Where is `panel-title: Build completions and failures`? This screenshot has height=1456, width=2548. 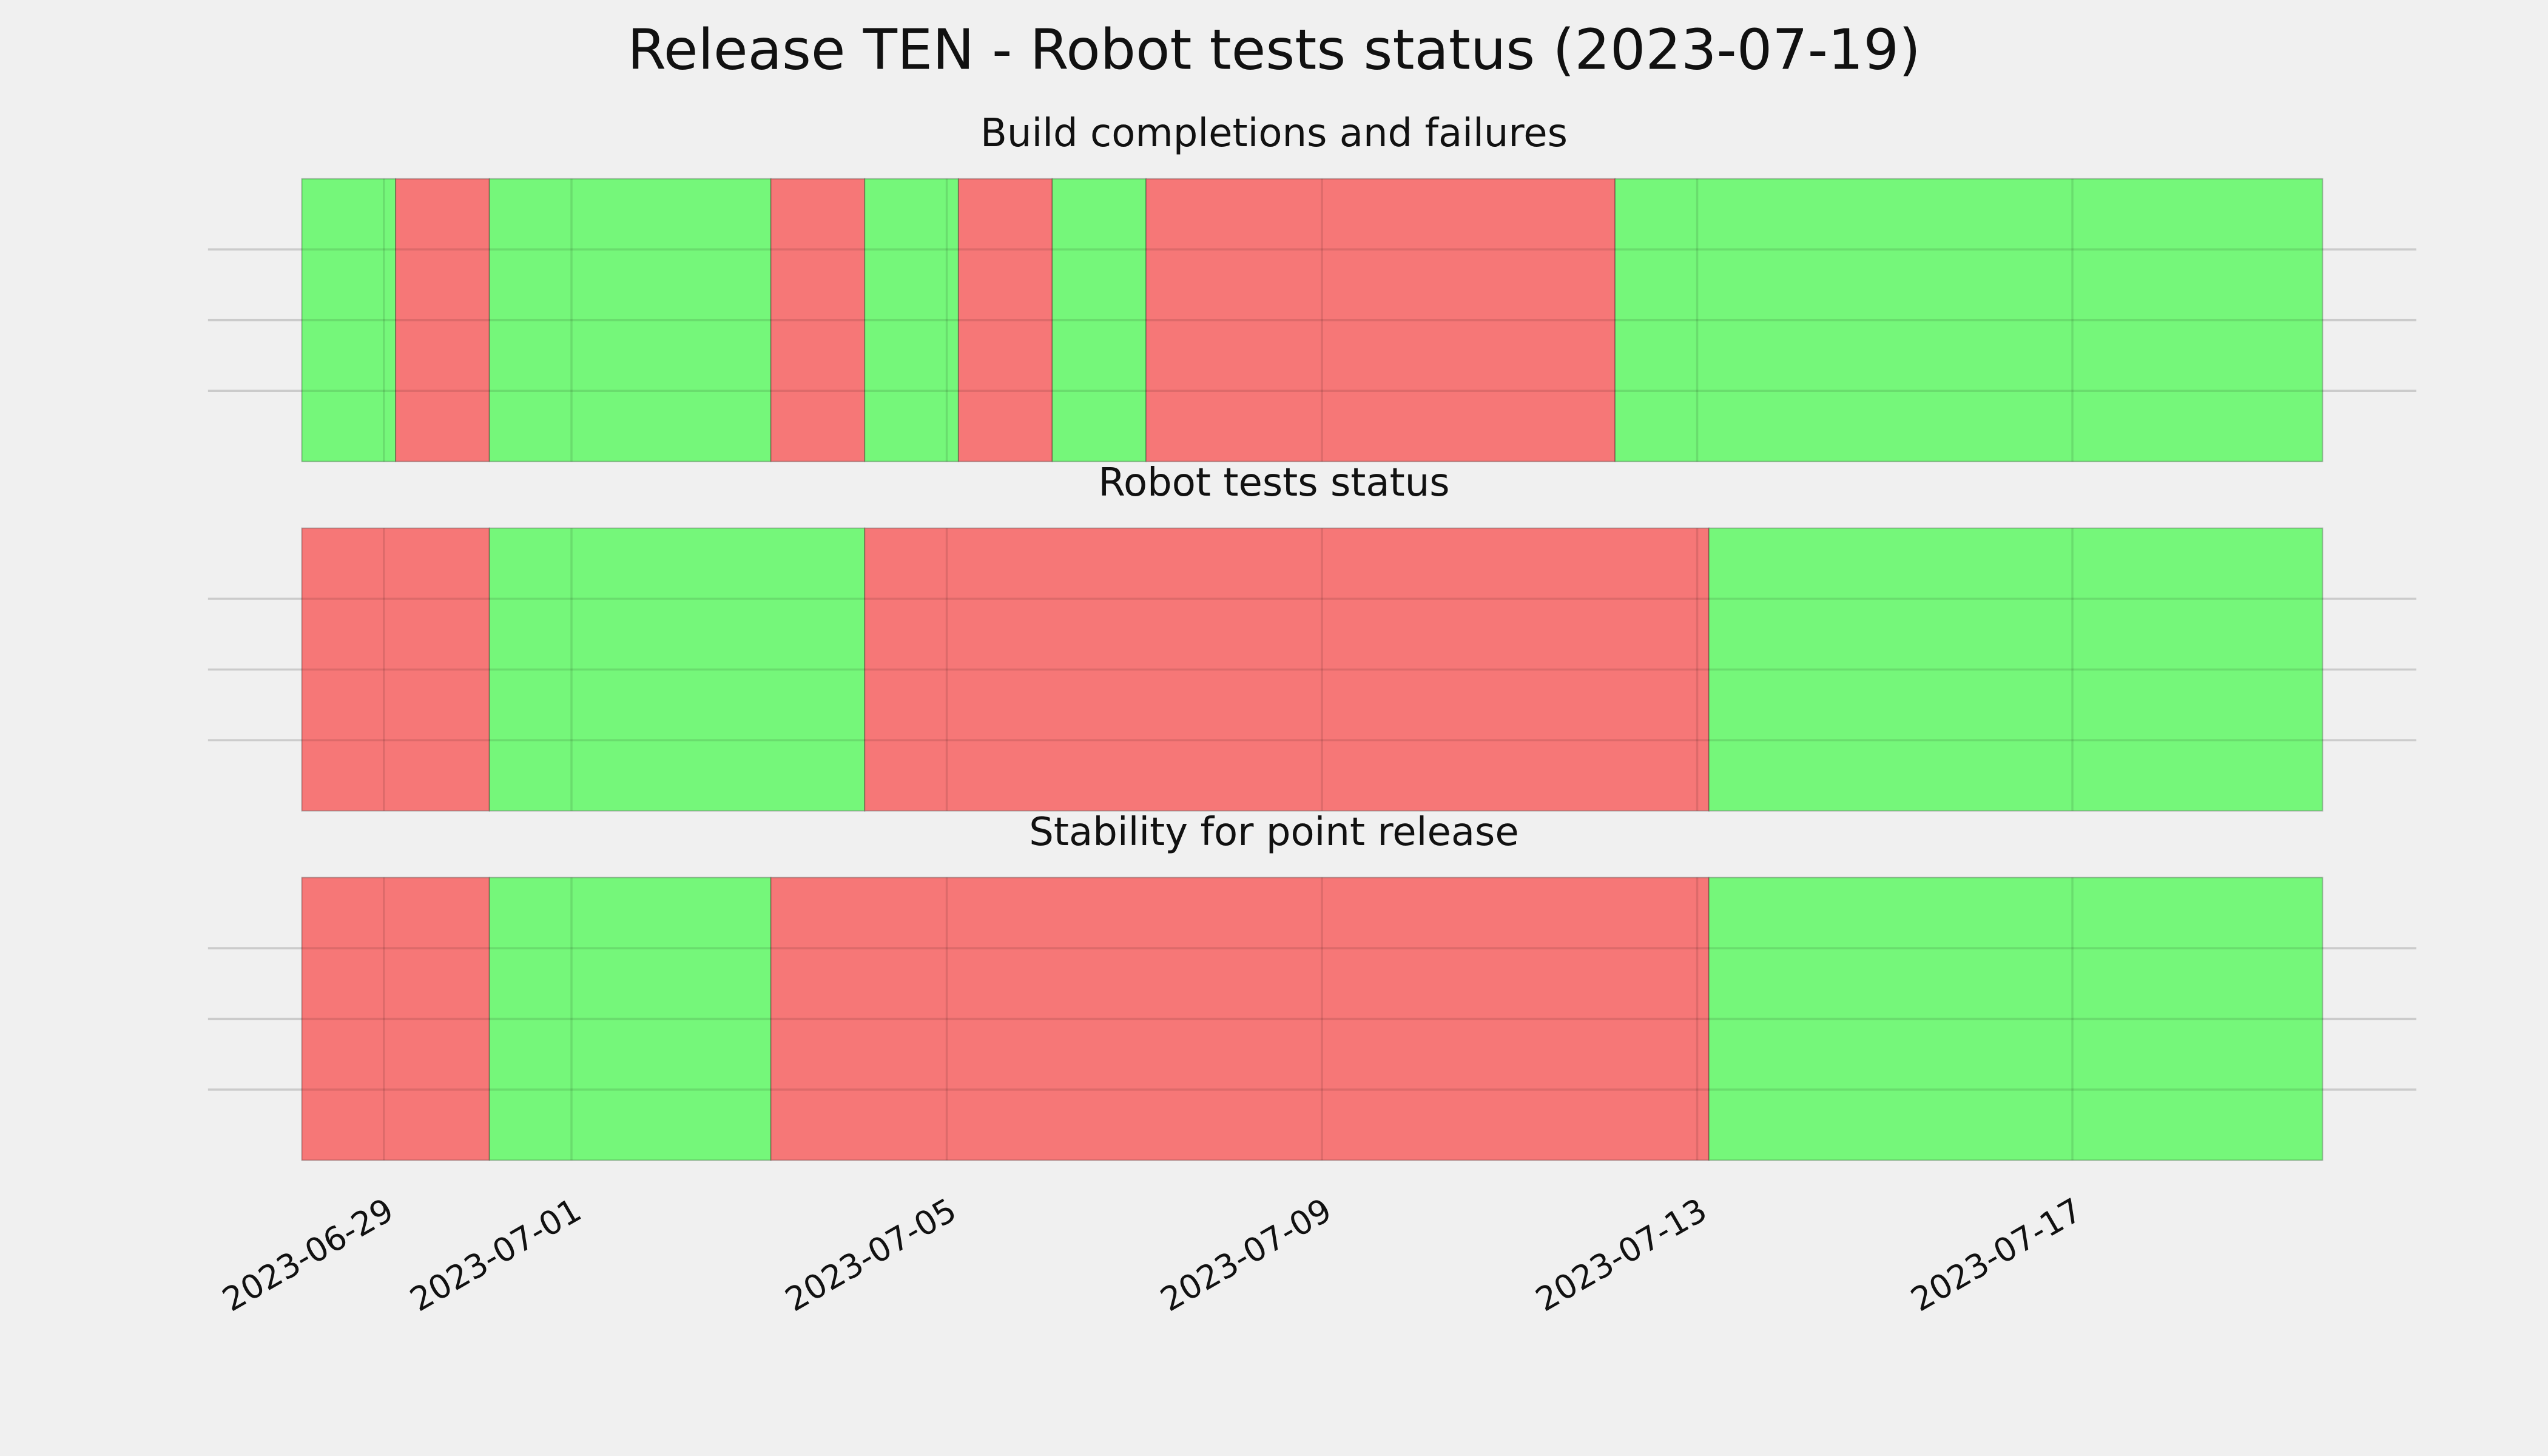 panel-title: Build completions and failures is located at coordinates (1274, 133).